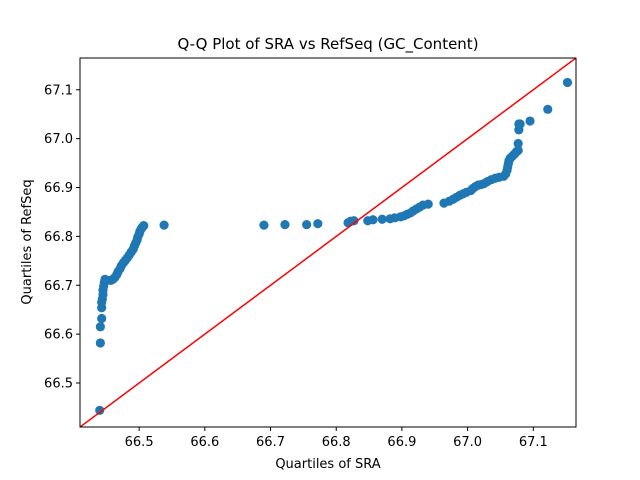 The width and height of the screenshot is (640, 480). I want to click on y-tick-label: 66.5, so click(58, 384).